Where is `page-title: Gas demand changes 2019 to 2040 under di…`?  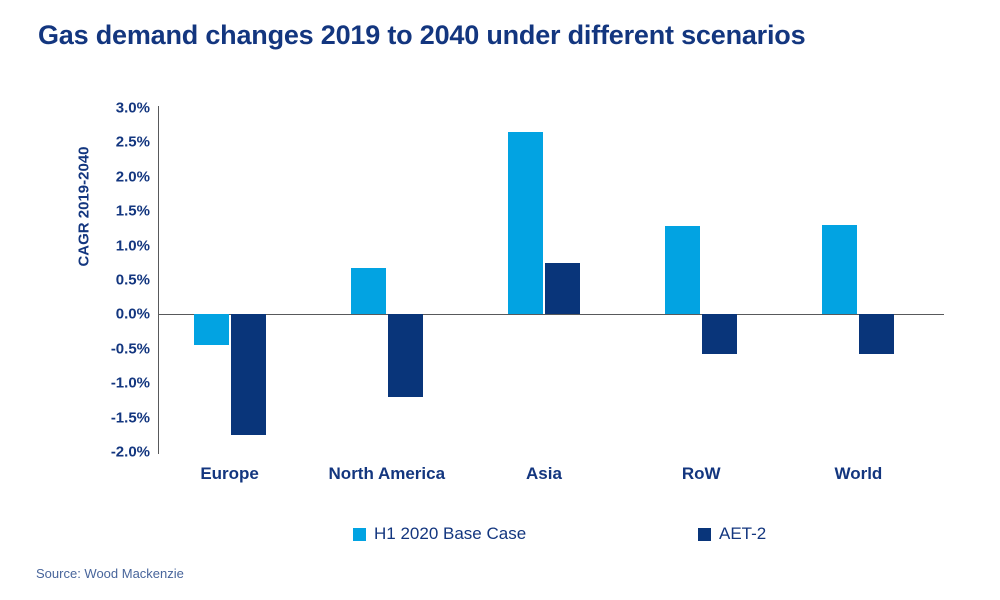 page-title: Gas demand changes 2019 to 2040 under di… is located at coordinates (422, 35).